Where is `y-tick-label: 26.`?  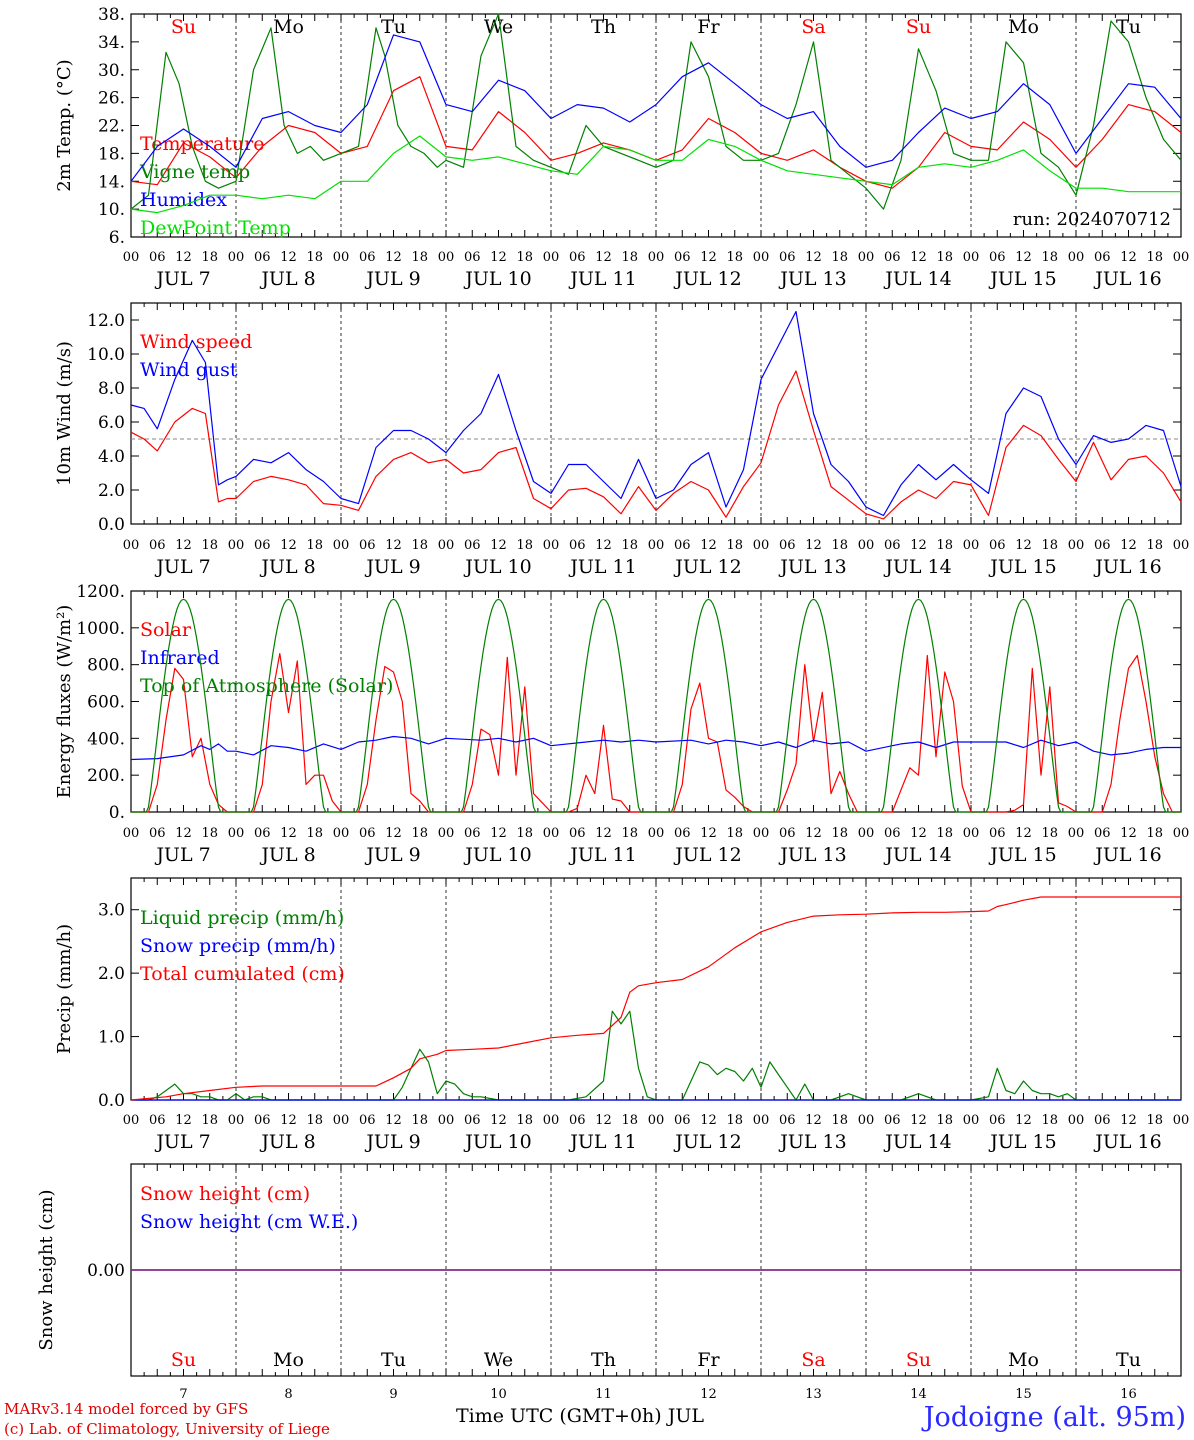
y-tick-label: 26. is located at coordinates (111, 99).